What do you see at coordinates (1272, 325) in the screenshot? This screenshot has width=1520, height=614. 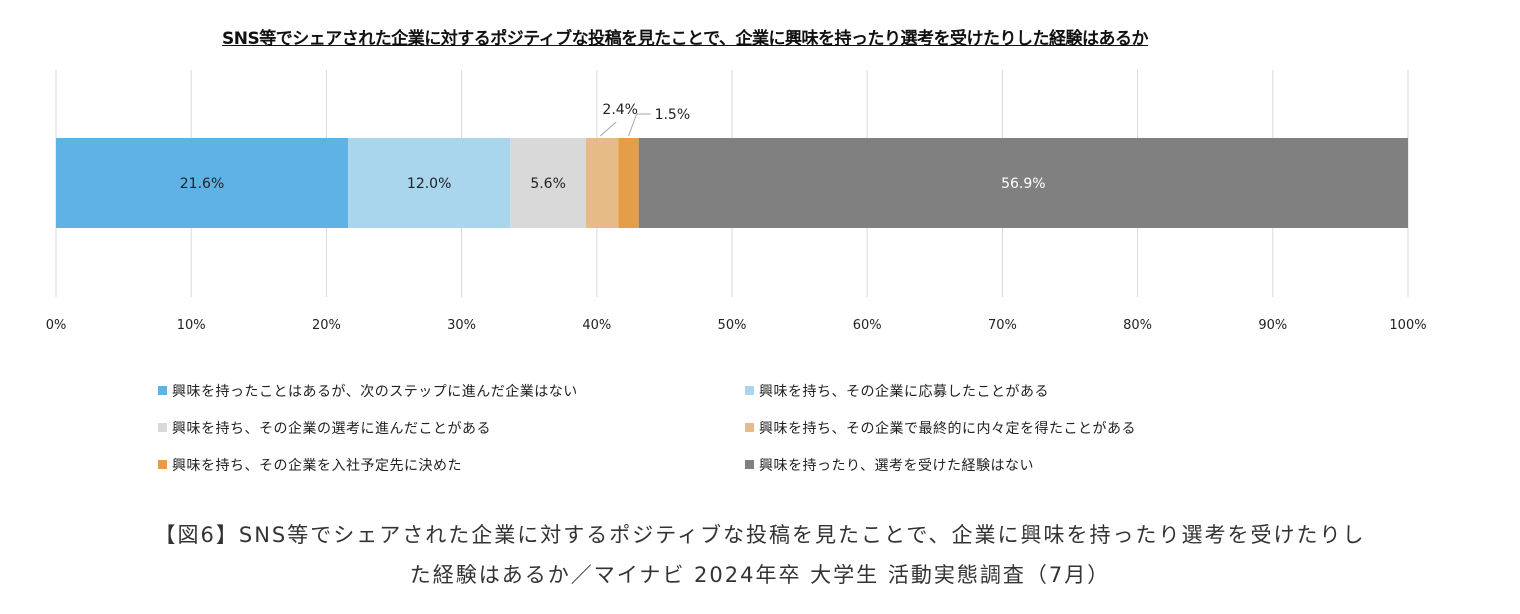 I see `x-tick-label: 90%` at bounding box center [1272, 325].